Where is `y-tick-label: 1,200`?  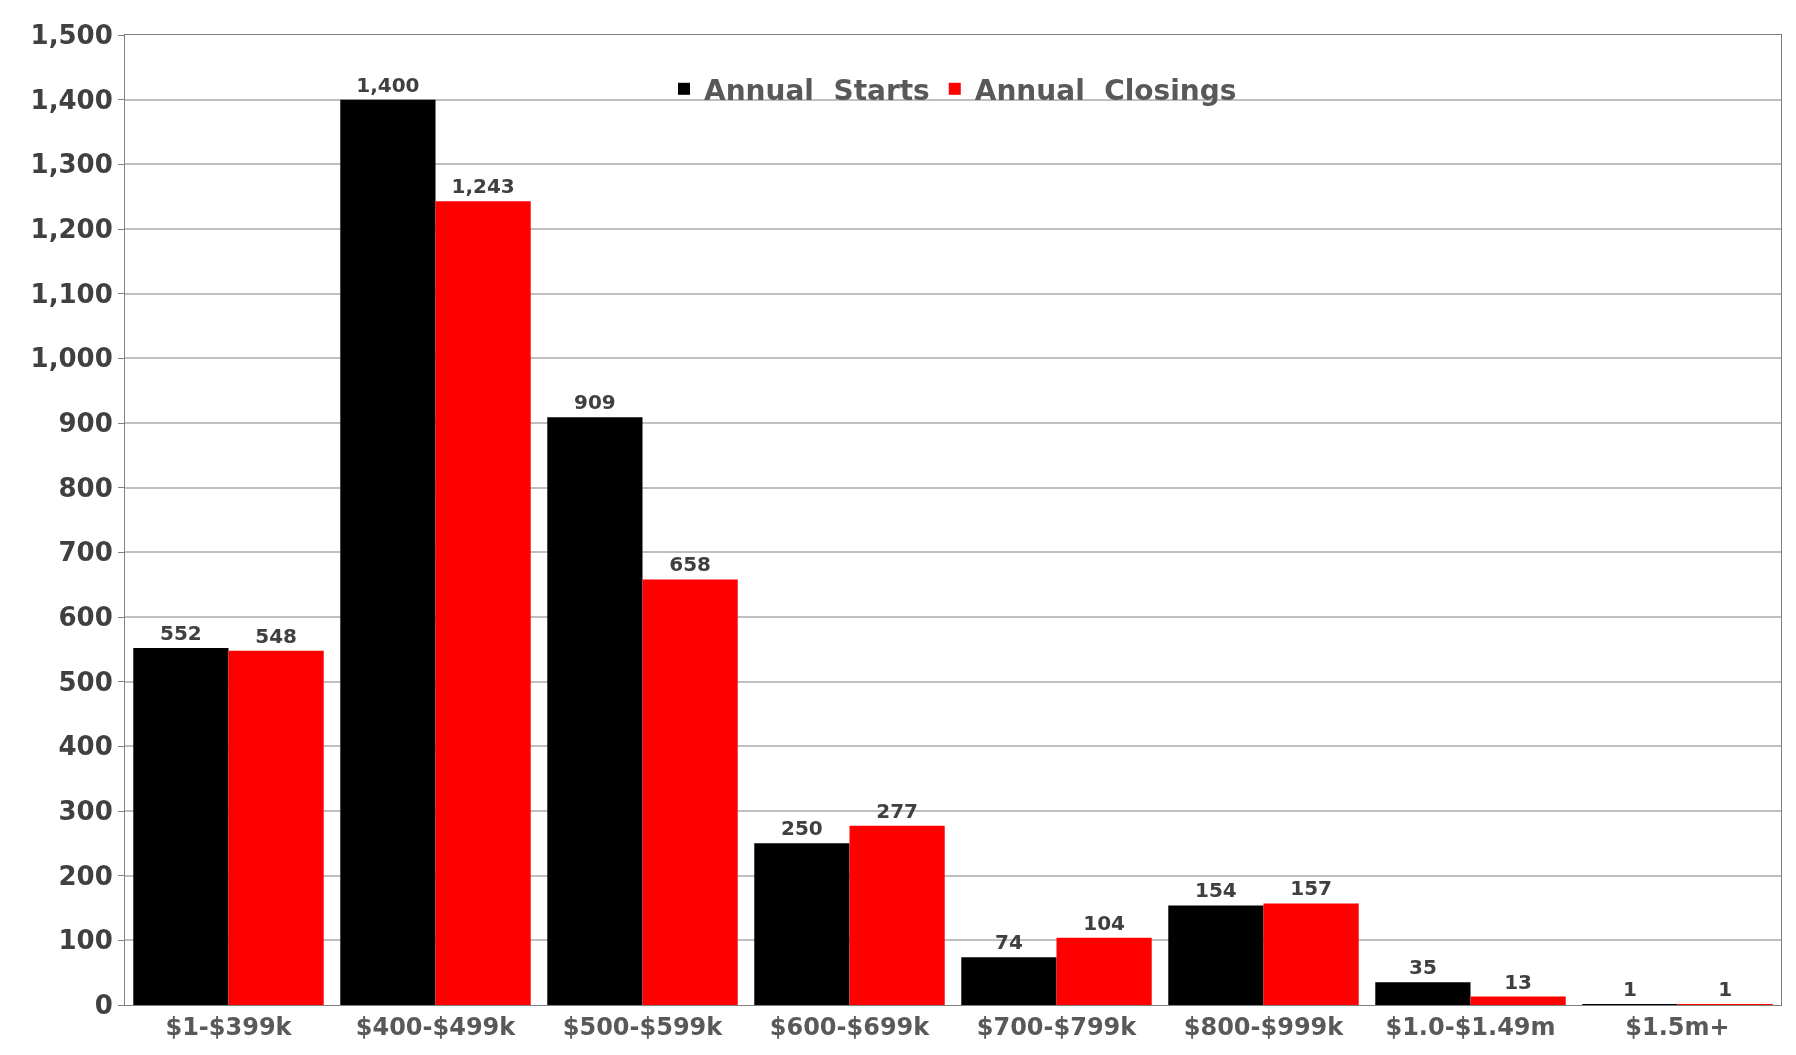 y-tick-label: 1,200 is located at coordinates (71, 229).